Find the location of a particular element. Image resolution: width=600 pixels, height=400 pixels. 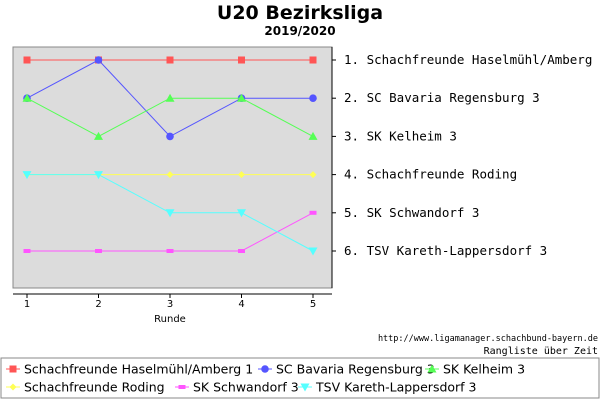

legend-item: TSV Kareth-Lappersdorf 3 is located at coordinates (387, 387).